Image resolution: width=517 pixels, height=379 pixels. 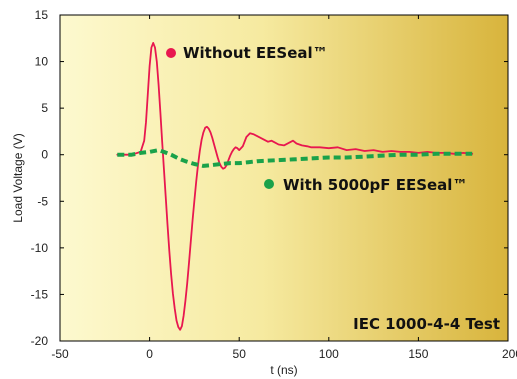 What do you see at coordinates (44, 155) in the screenshot?
I see `y-tick-label: 0` at bounding box center [44, 155].